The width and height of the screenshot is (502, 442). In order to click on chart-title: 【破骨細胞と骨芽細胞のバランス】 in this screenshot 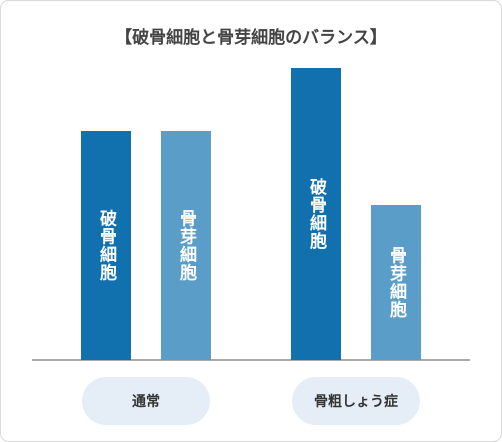, I will do `click(251, 37)`.